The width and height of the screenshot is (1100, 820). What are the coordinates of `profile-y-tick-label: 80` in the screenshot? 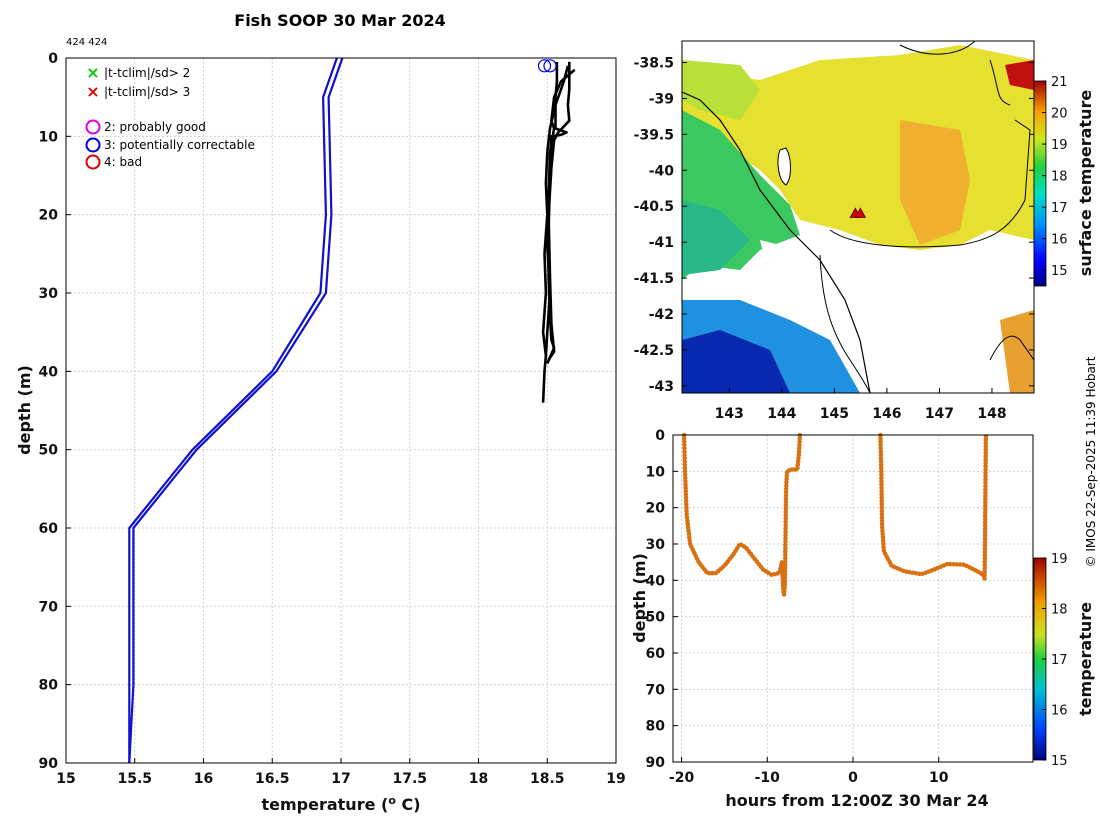 It's located at (49, 686).